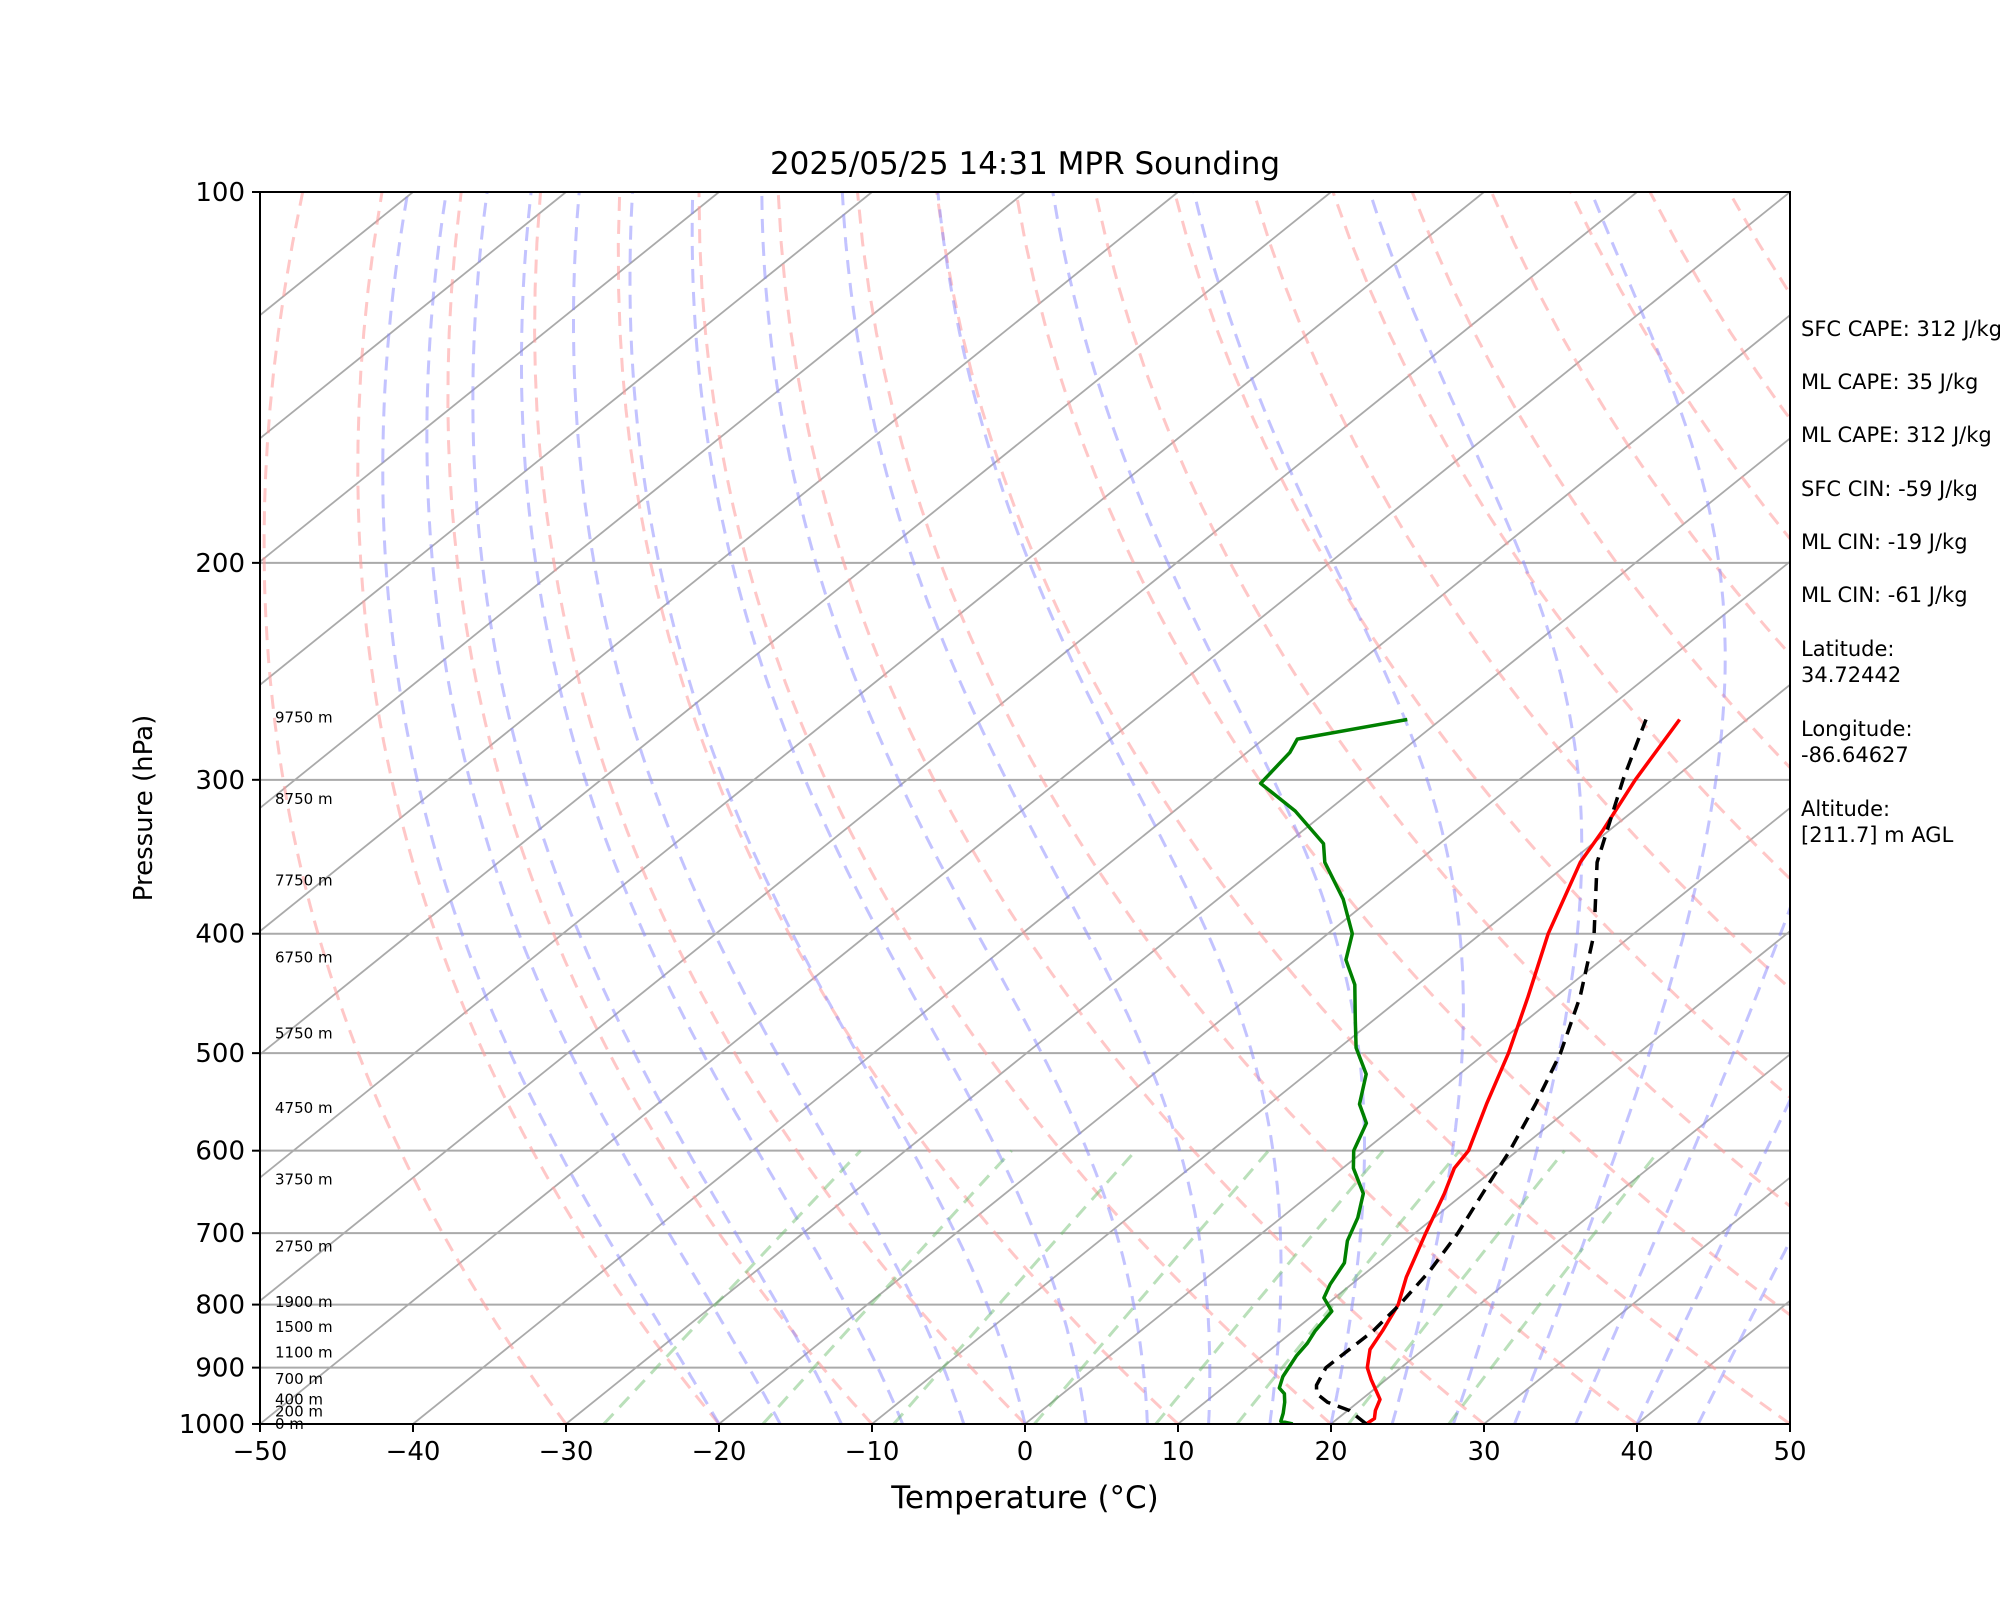  What do you see at coordinates (299, 1379) in the screenshot?
I see `height-label: 700 m` at bounding box center [299, 1379].